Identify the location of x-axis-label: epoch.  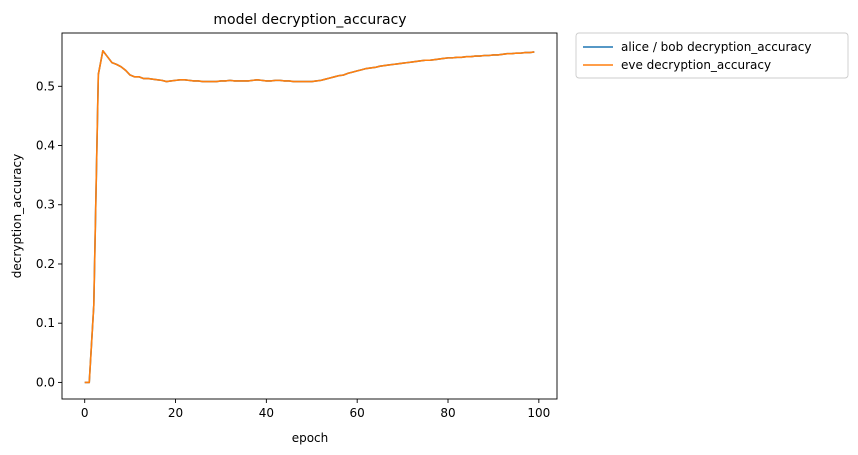
(310, 438).